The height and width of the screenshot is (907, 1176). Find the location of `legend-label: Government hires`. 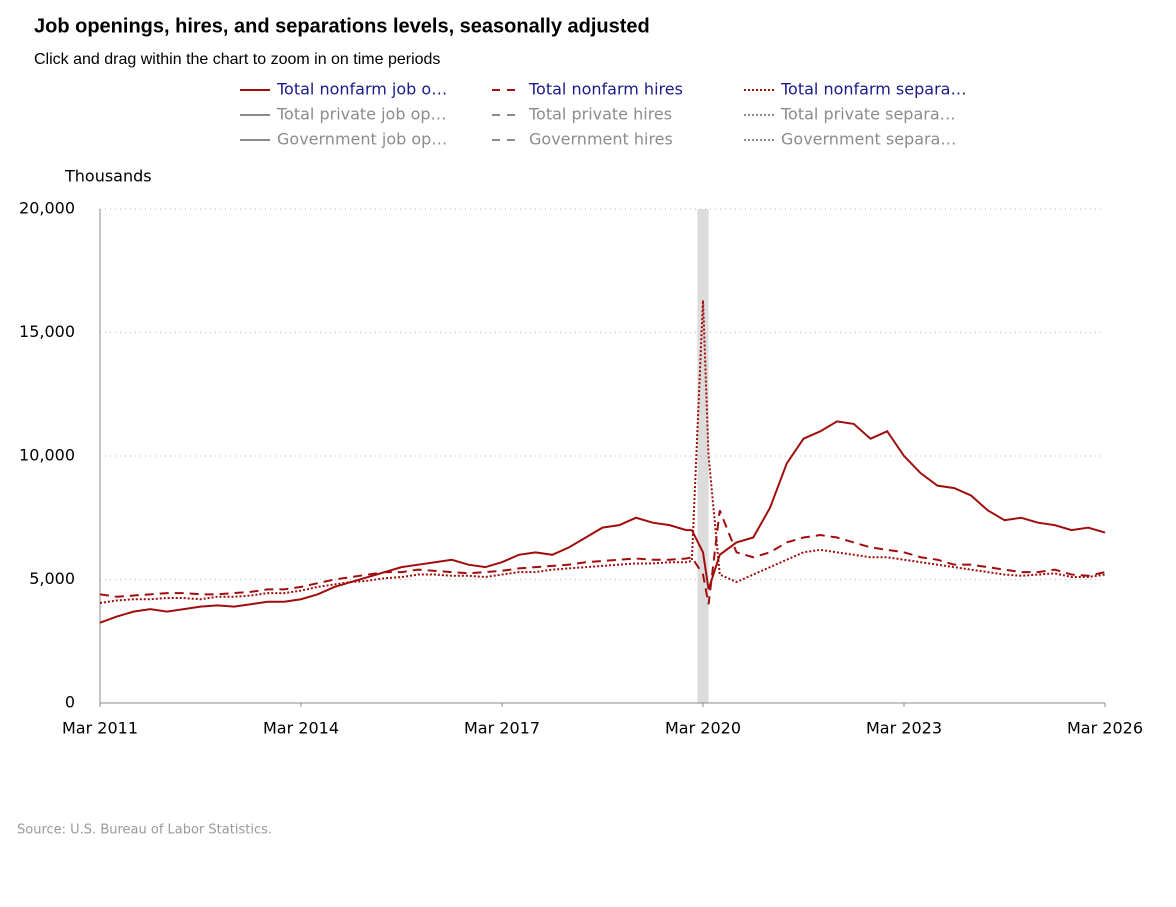

legend-label: Government hires is located at coordinates (601, 139).